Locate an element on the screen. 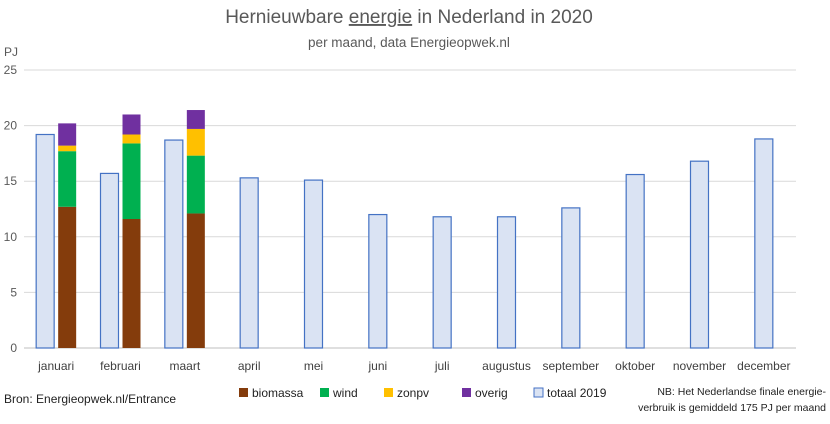 The width and height of the screenshot is (830, 424). legend: biomassa wind zonpv overig totaal 2019 is located at coordinates (423, 393).